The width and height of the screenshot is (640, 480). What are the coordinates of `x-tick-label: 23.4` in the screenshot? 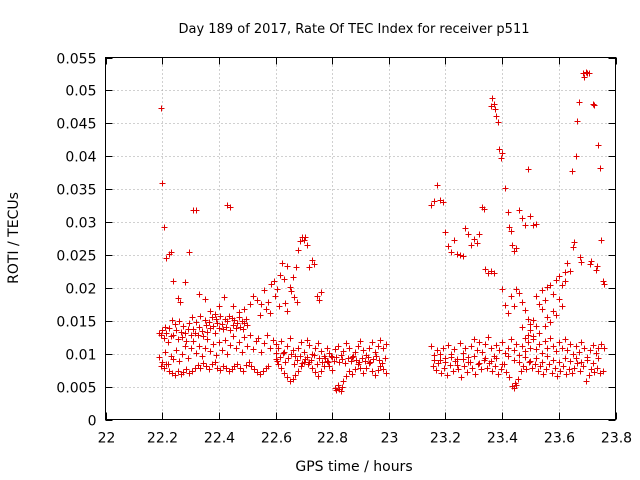 It's located at (502, 439).